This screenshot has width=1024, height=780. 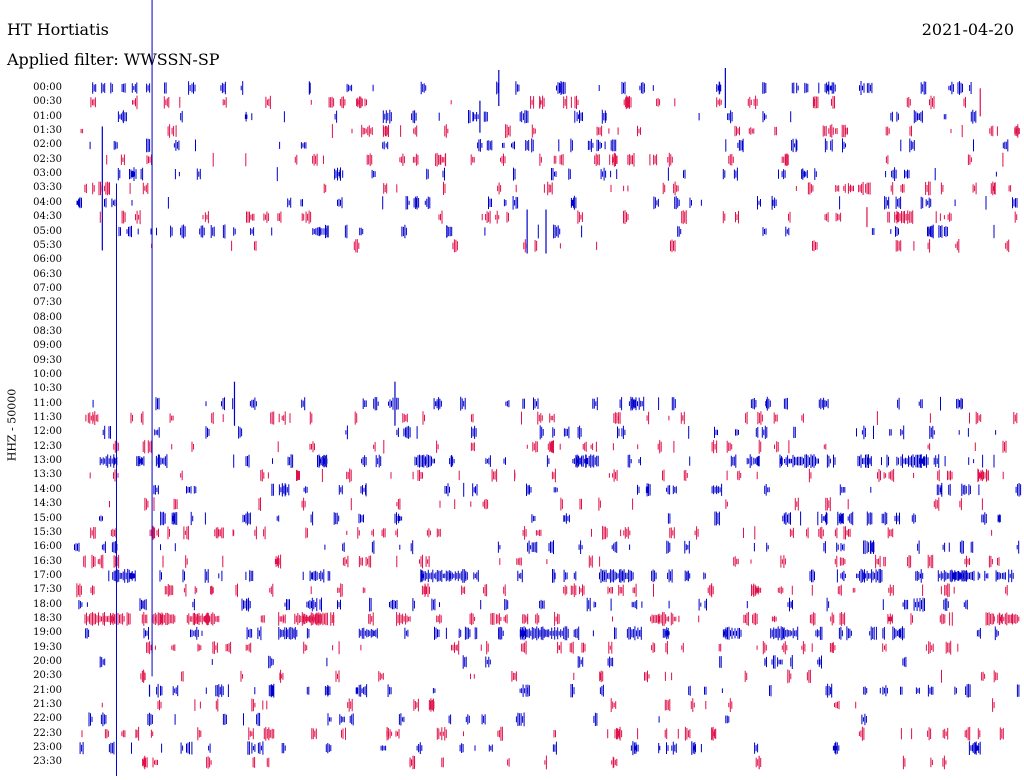 What do you see at coordinates (47, 331) in the screenshot?
I see `time-tick-label: 08:30` at bounding box center [47, 331].